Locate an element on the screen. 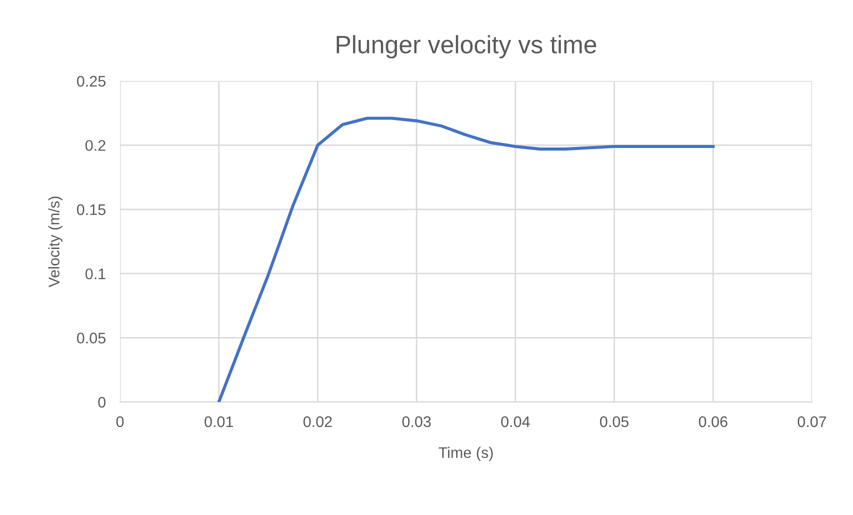 This screenshot has height=515, width=853. x-axis-title: Time (s) is located at coordinates (465, 454).